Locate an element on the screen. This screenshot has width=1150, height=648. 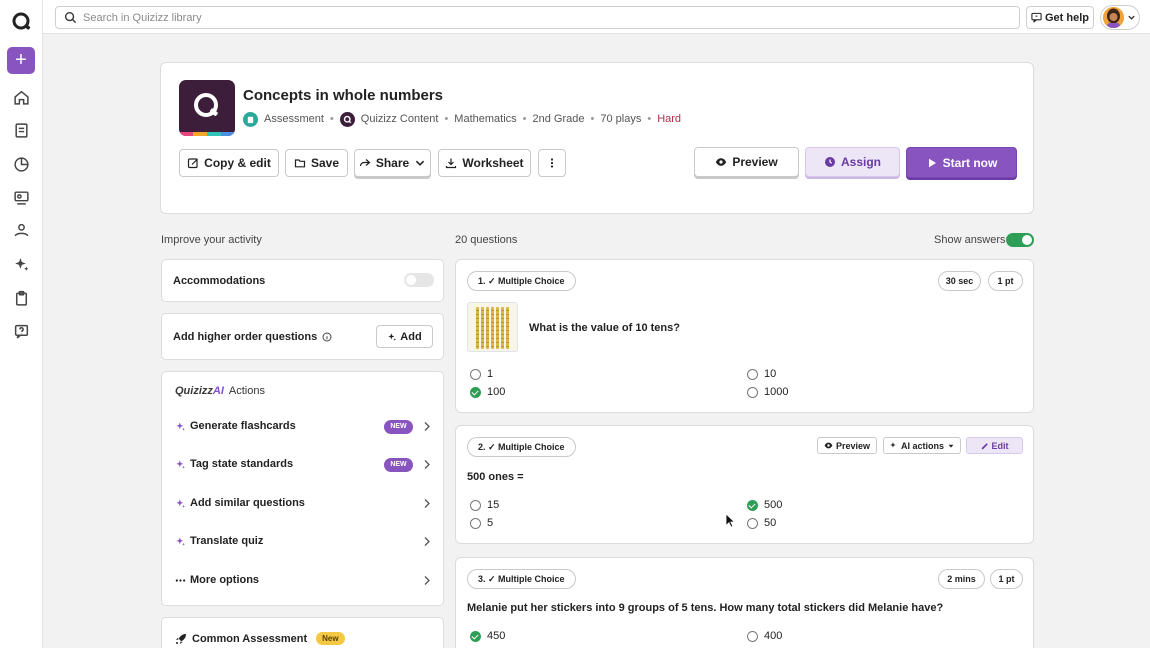
action-label: Tag state standards is located at coordinates (242, 464).